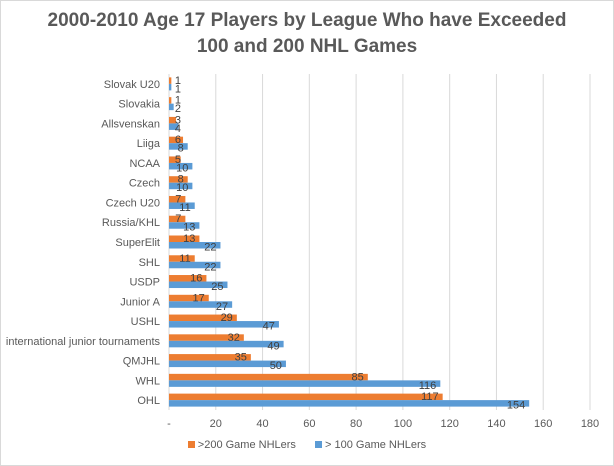 Image resolution: width=614 pixels, height=466 pixels. Describe the element at coordinates (178, 120) in the screenshot. I see `data-label: 3` at that location.